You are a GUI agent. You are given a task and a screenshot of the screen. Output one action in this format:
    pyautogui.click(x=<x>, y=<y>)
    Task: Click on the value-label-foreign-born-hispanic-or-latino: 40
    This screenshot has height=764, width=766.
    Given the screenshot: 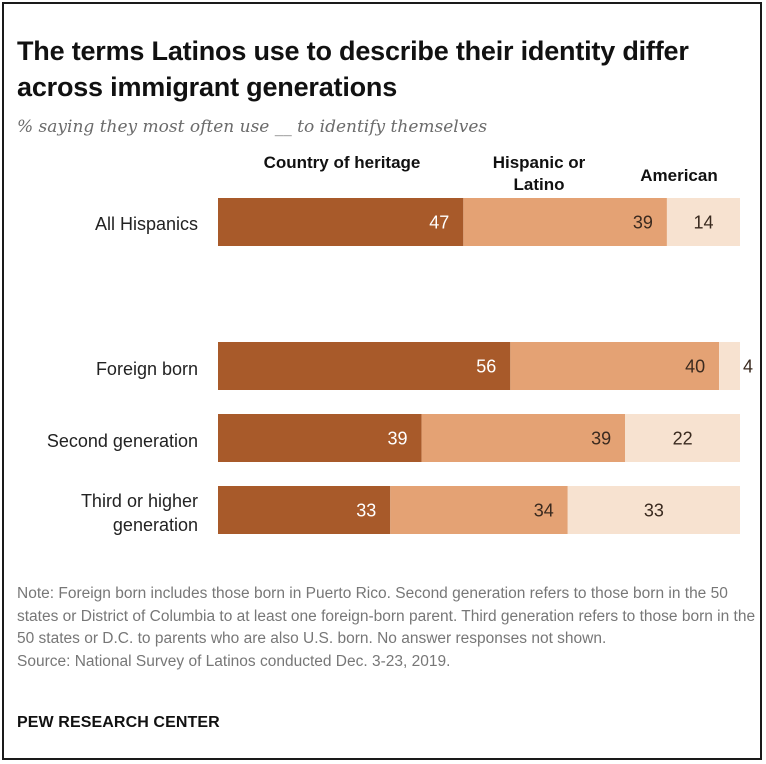 What is the action you would take?
    pyautogui.click(x=695, y=367)
    